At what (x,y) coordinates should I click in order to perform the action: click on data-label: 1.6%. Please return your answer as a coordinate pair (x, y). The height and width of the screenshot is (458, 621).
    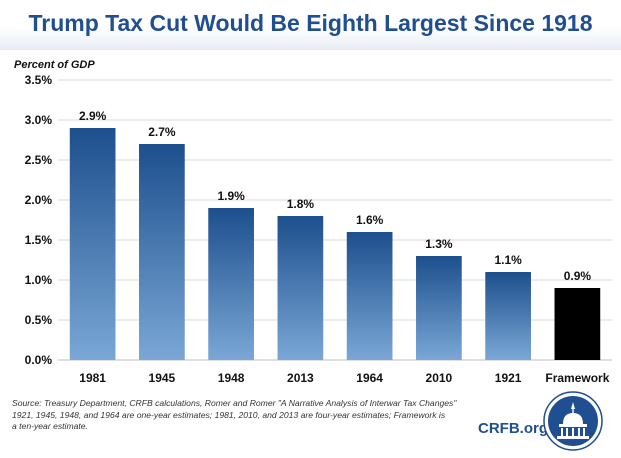
    Looking at the image, I should click on (370, 220).